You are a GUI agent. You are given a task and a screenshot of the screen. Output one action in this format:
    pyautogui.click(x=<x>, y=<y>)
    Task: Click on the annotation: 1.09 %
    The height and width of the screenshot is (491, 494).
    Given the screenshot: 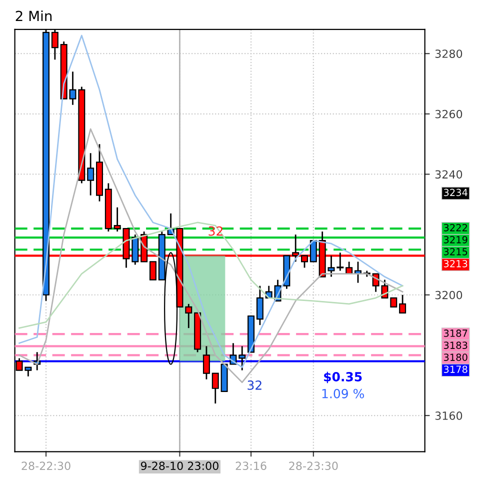 What is the action you would take?
    pyautogui.click(x=343, y=393)
    